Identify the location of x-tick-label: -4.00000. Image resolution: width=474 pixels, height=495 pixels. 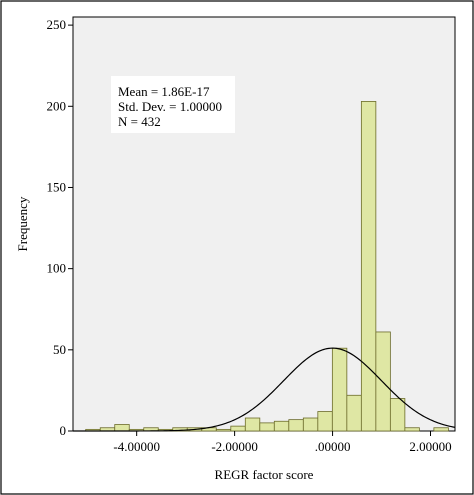
(136, 446).